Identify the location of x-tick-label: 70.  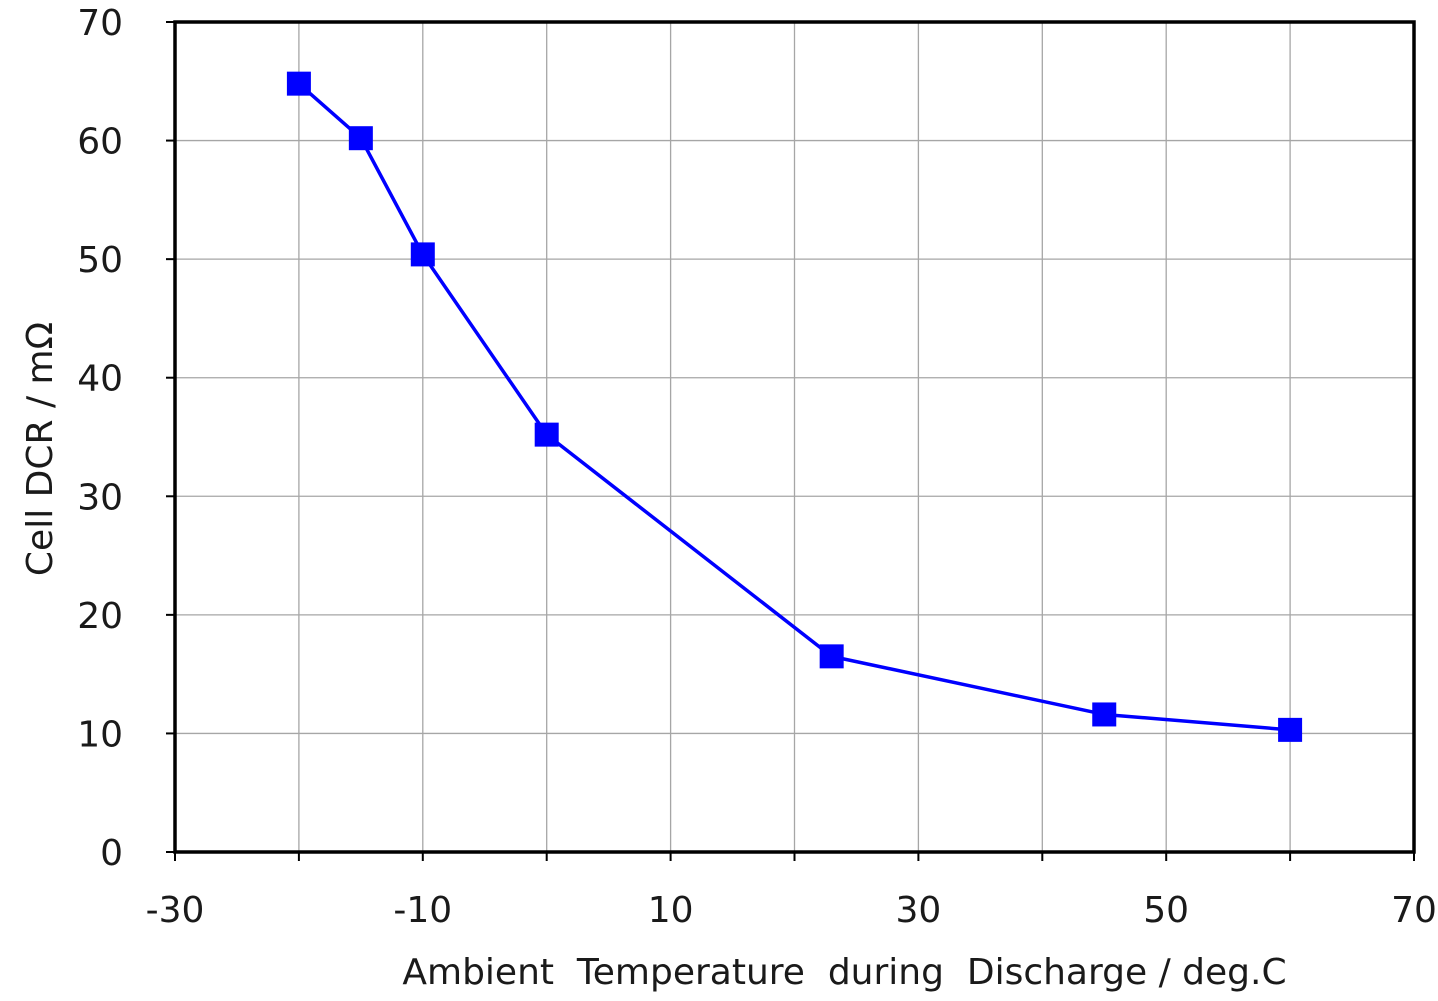
(1414, 910).